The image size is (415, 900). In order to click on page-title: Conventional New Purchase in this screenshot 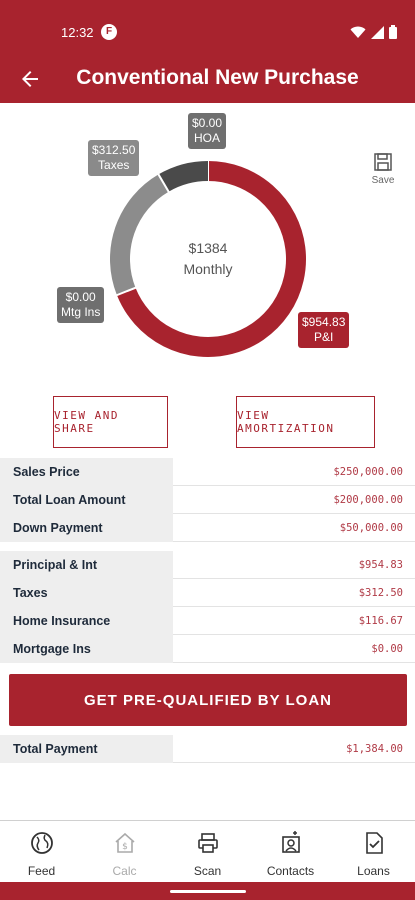, I will do `click(217, 77)`.